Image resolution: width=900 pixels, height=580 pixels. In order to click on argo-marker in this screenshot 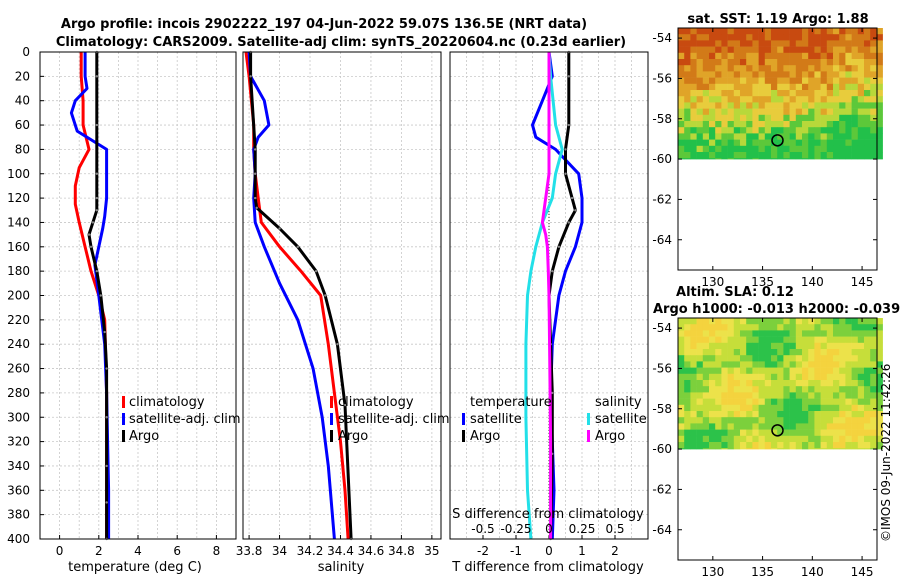, I will do `click(777, 430)`.